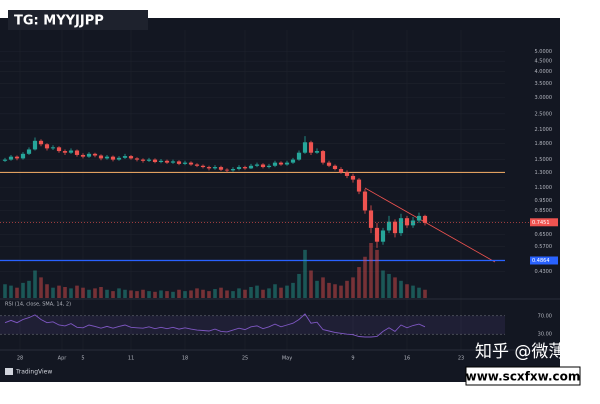 The width and height of the screenshot is (600, 404). What do you see at coordinates (541, 223) in the screenshot?
I see `price-tag: 0.7451` at bounding box center [541, 223].